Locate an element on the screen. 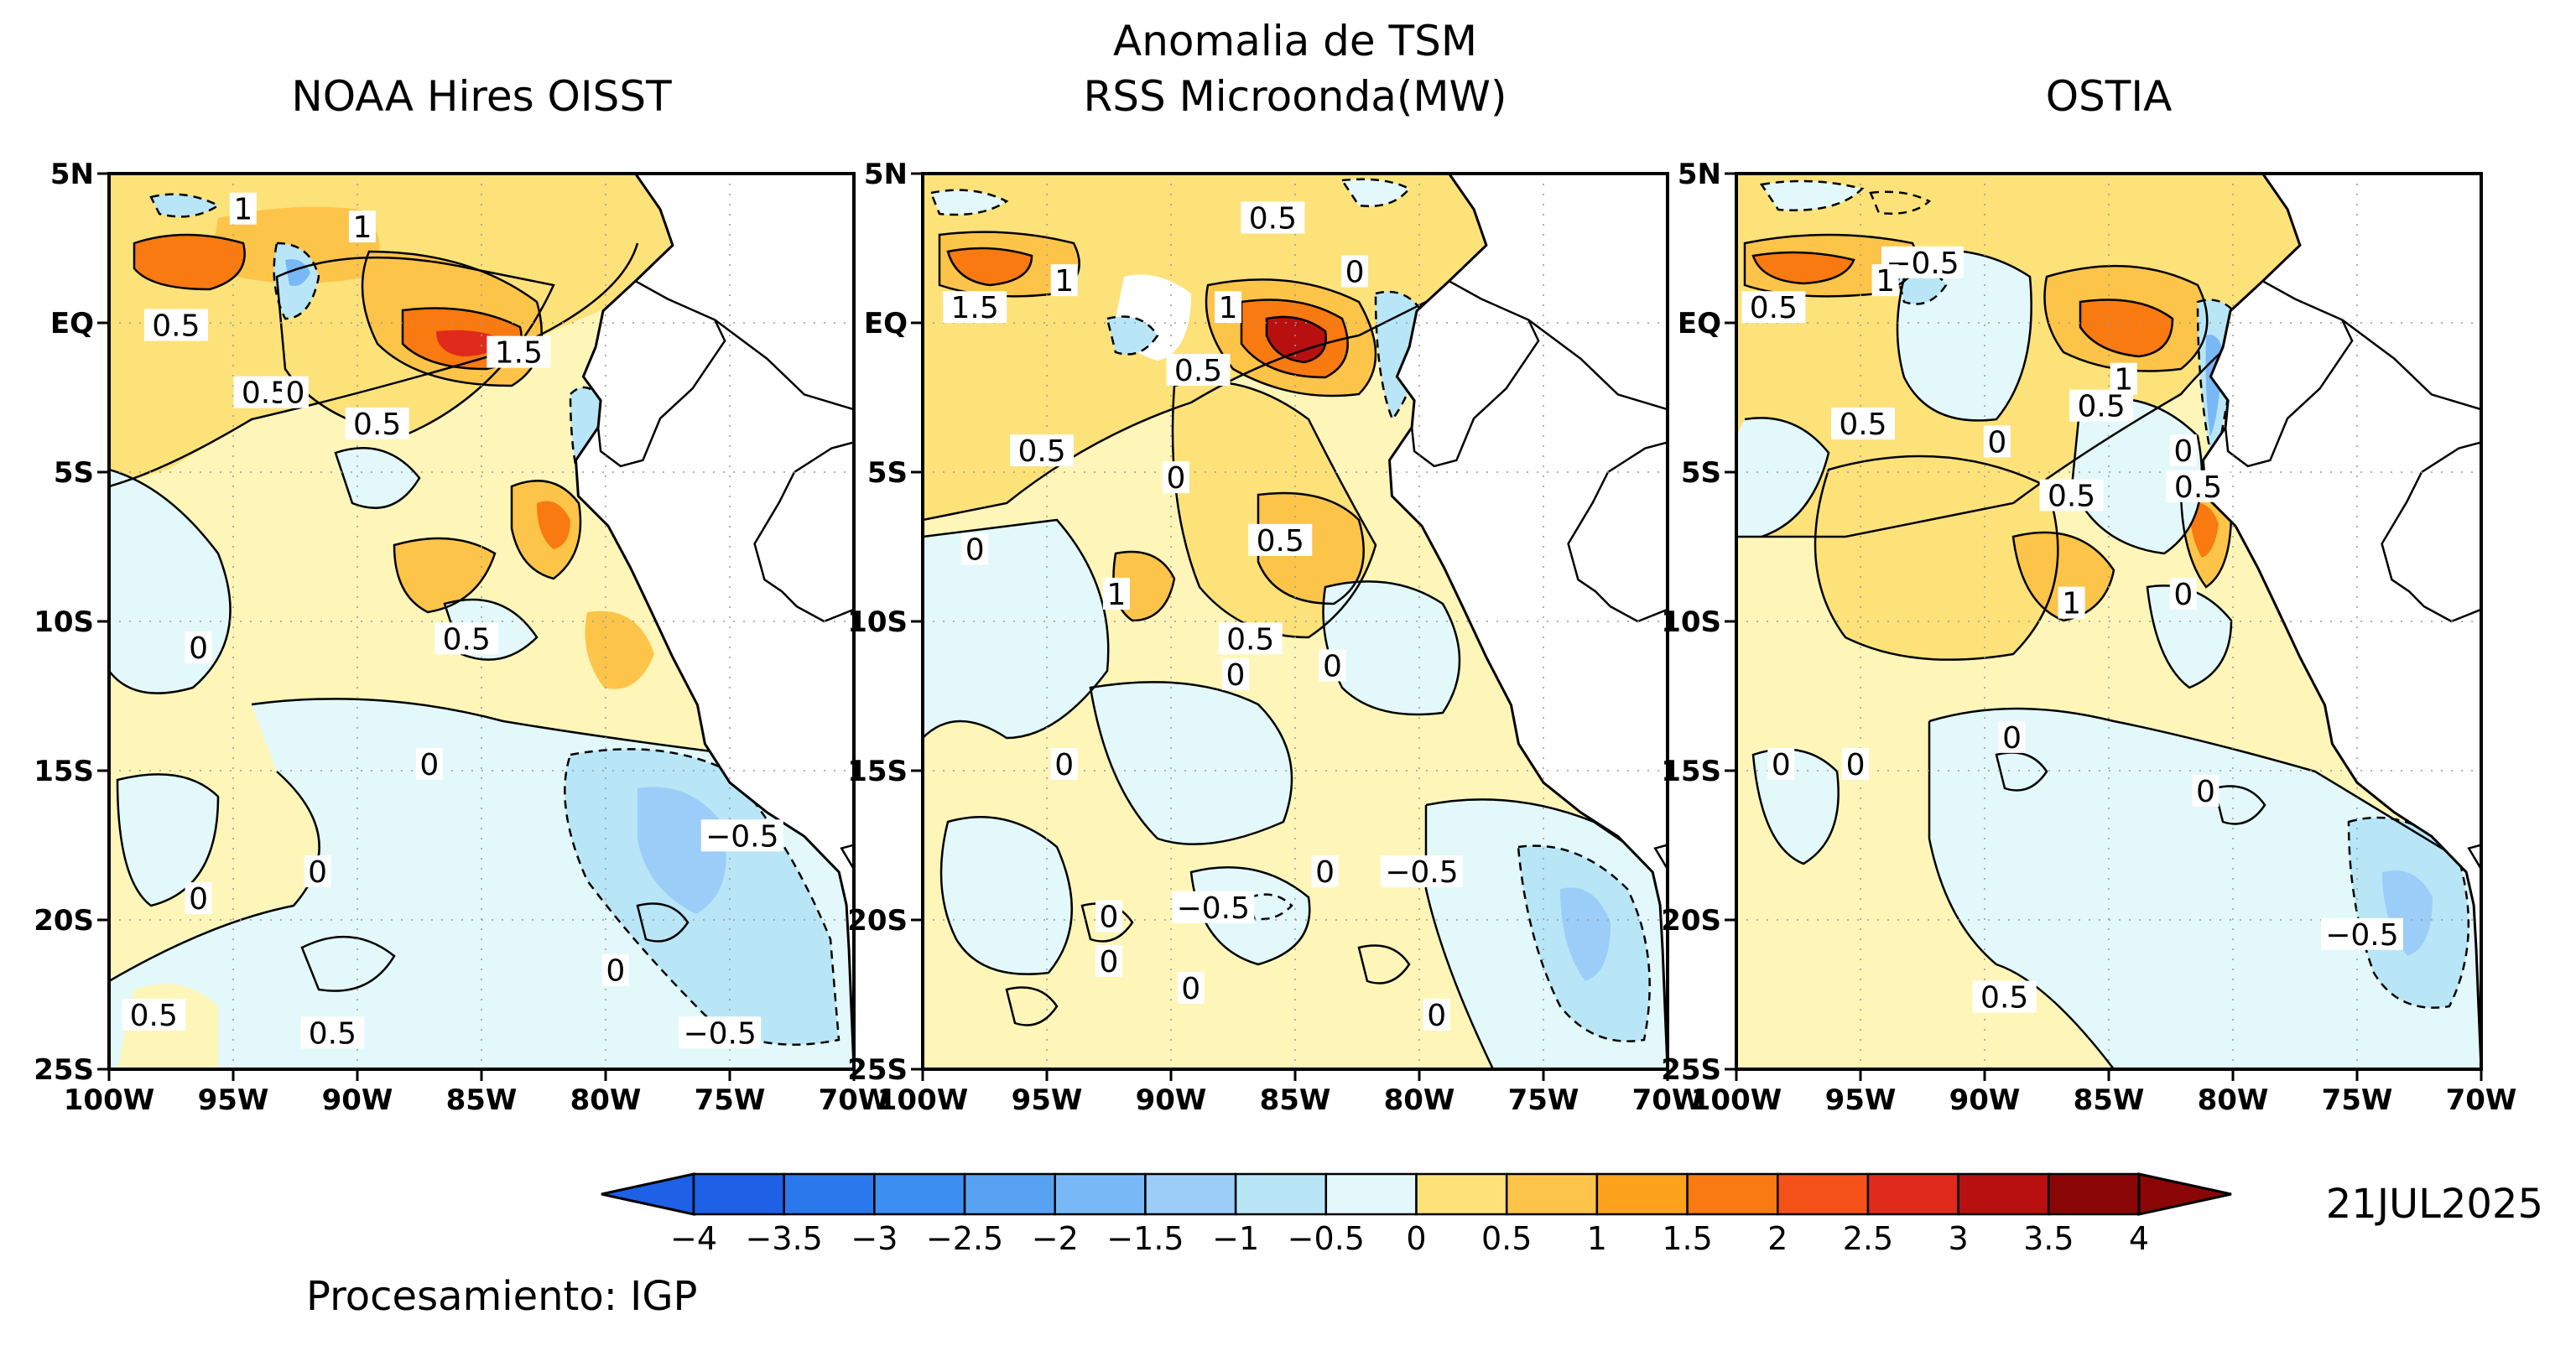 The width and height of the screenshot is (2576, 1356). panel-title-ostia: OSTIA is located at coordinates (2109, 96).